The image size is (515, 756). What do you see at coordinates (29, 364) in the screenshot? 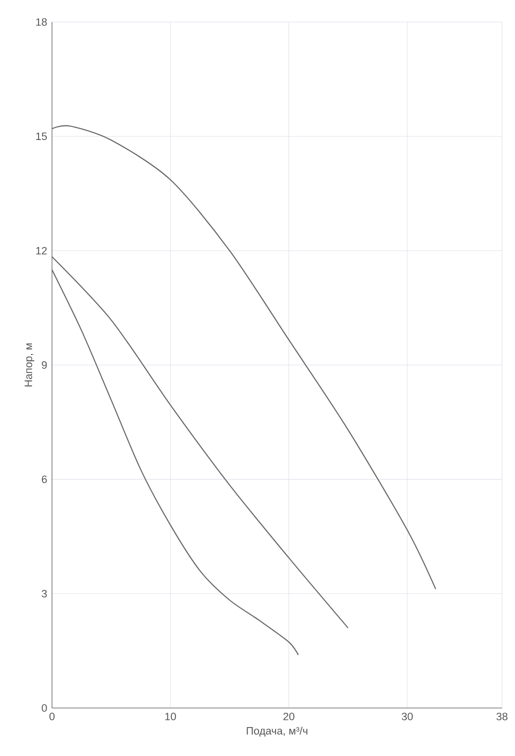
I see `y-axis-title: Напор, м` at bounding box center [29, 364].